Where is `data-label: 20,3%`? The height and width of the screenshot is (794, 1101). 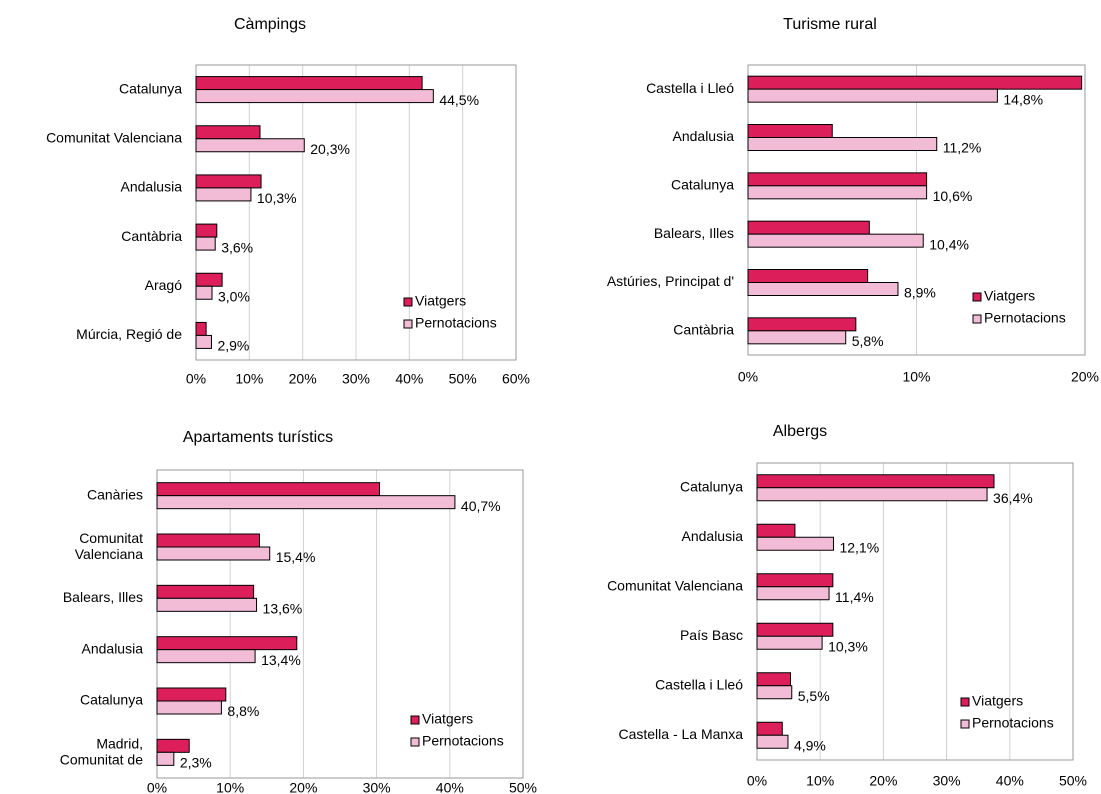 data-label: 20,3% is located at coordinates (330, 149).